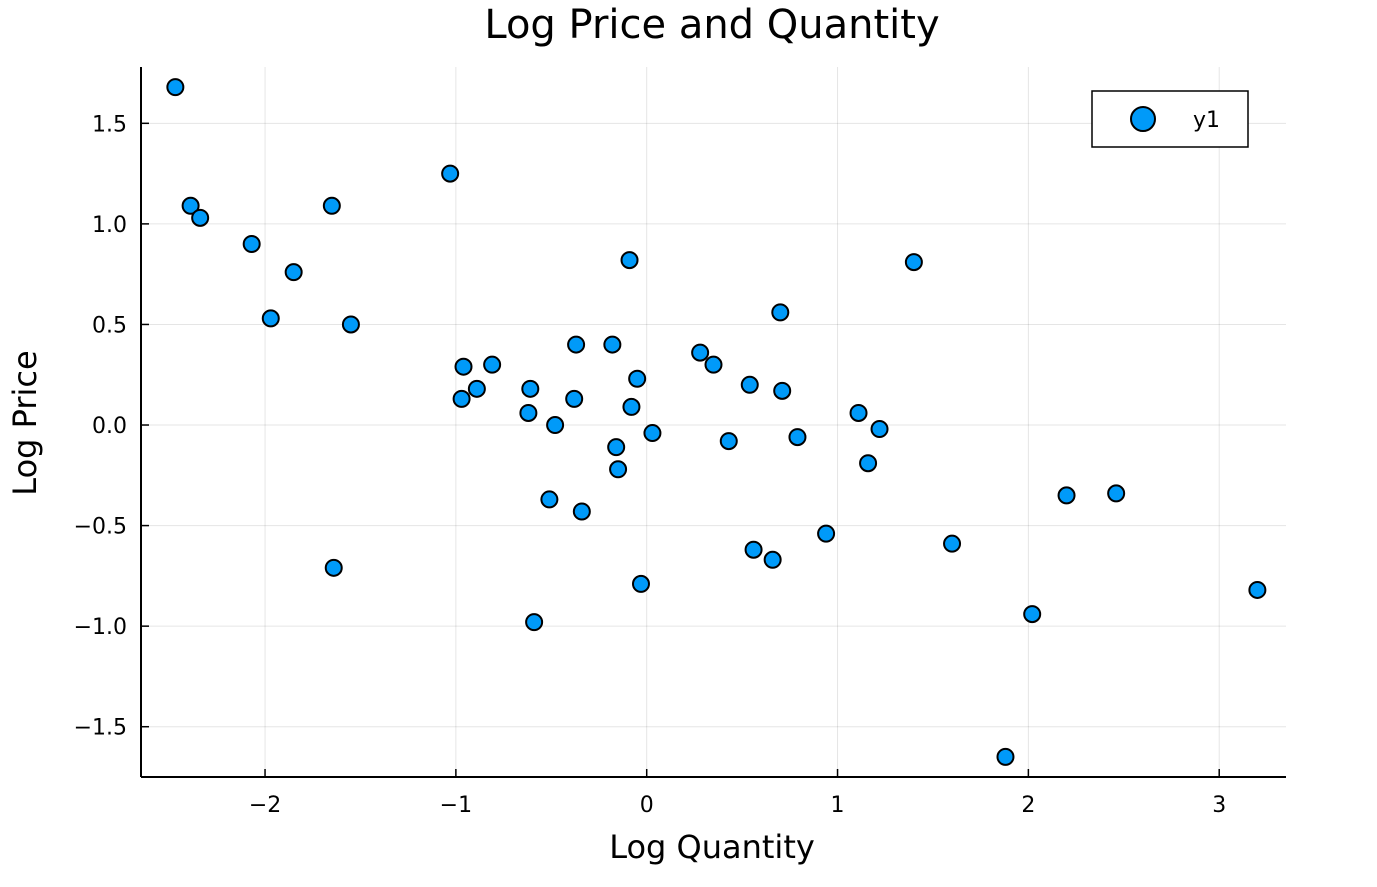 The image size is (1377, 887). Describe the element at coordinates (647, 805) in the screenshot. I see `x-tick-label: 0` at that location.